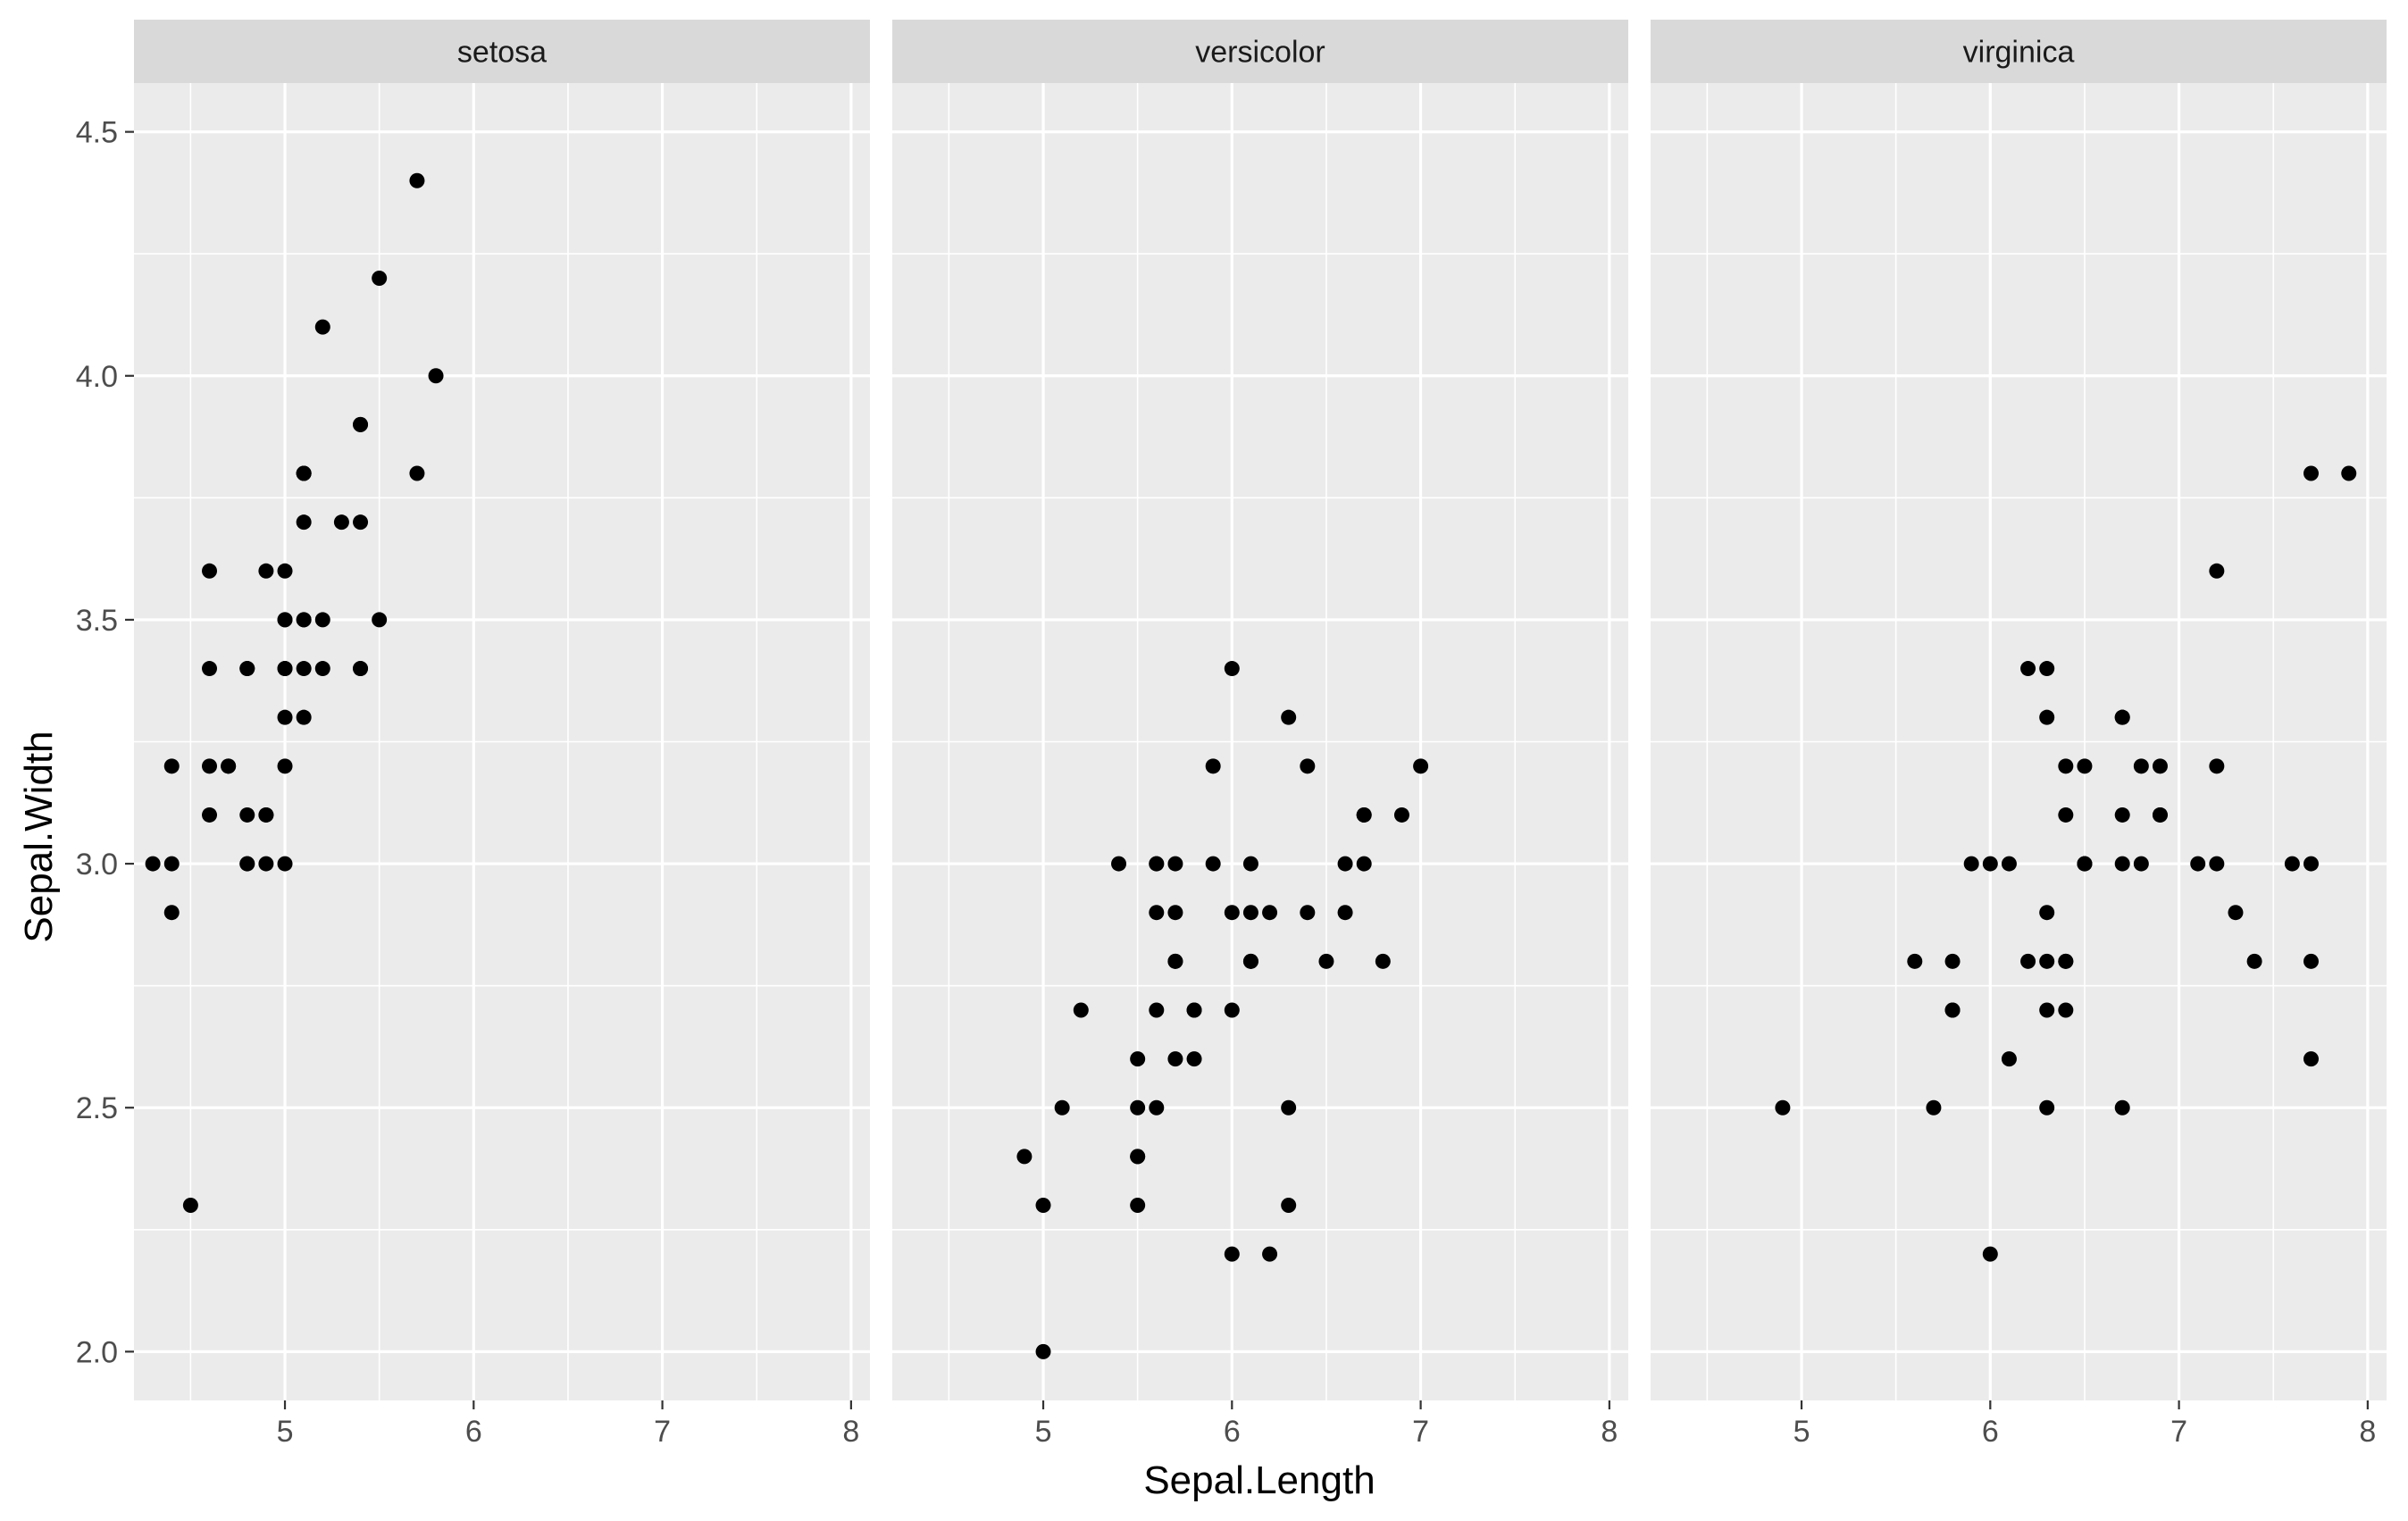 This screenshot has height=1521, width=2408. What do you see at coordinates (2084, 1424) in the screenshot?
I see `x-axis-virginica: 5 6 7 8` at bounding box center [2084, 1424].